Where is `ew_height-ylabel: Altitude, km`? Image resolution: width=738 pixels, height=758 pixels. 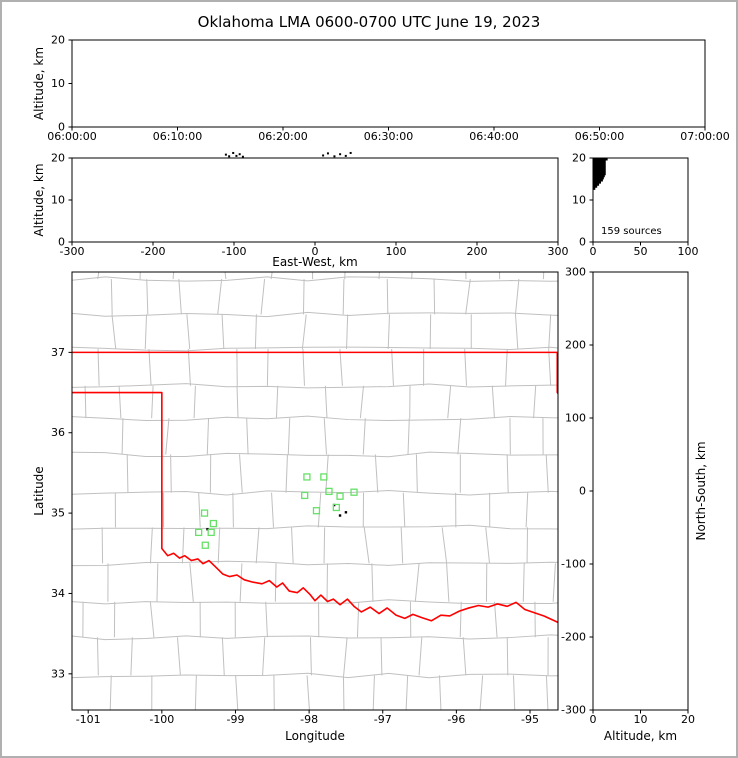 ew_height-ylabel: Altitude, km is located at coordinates (39, 199).